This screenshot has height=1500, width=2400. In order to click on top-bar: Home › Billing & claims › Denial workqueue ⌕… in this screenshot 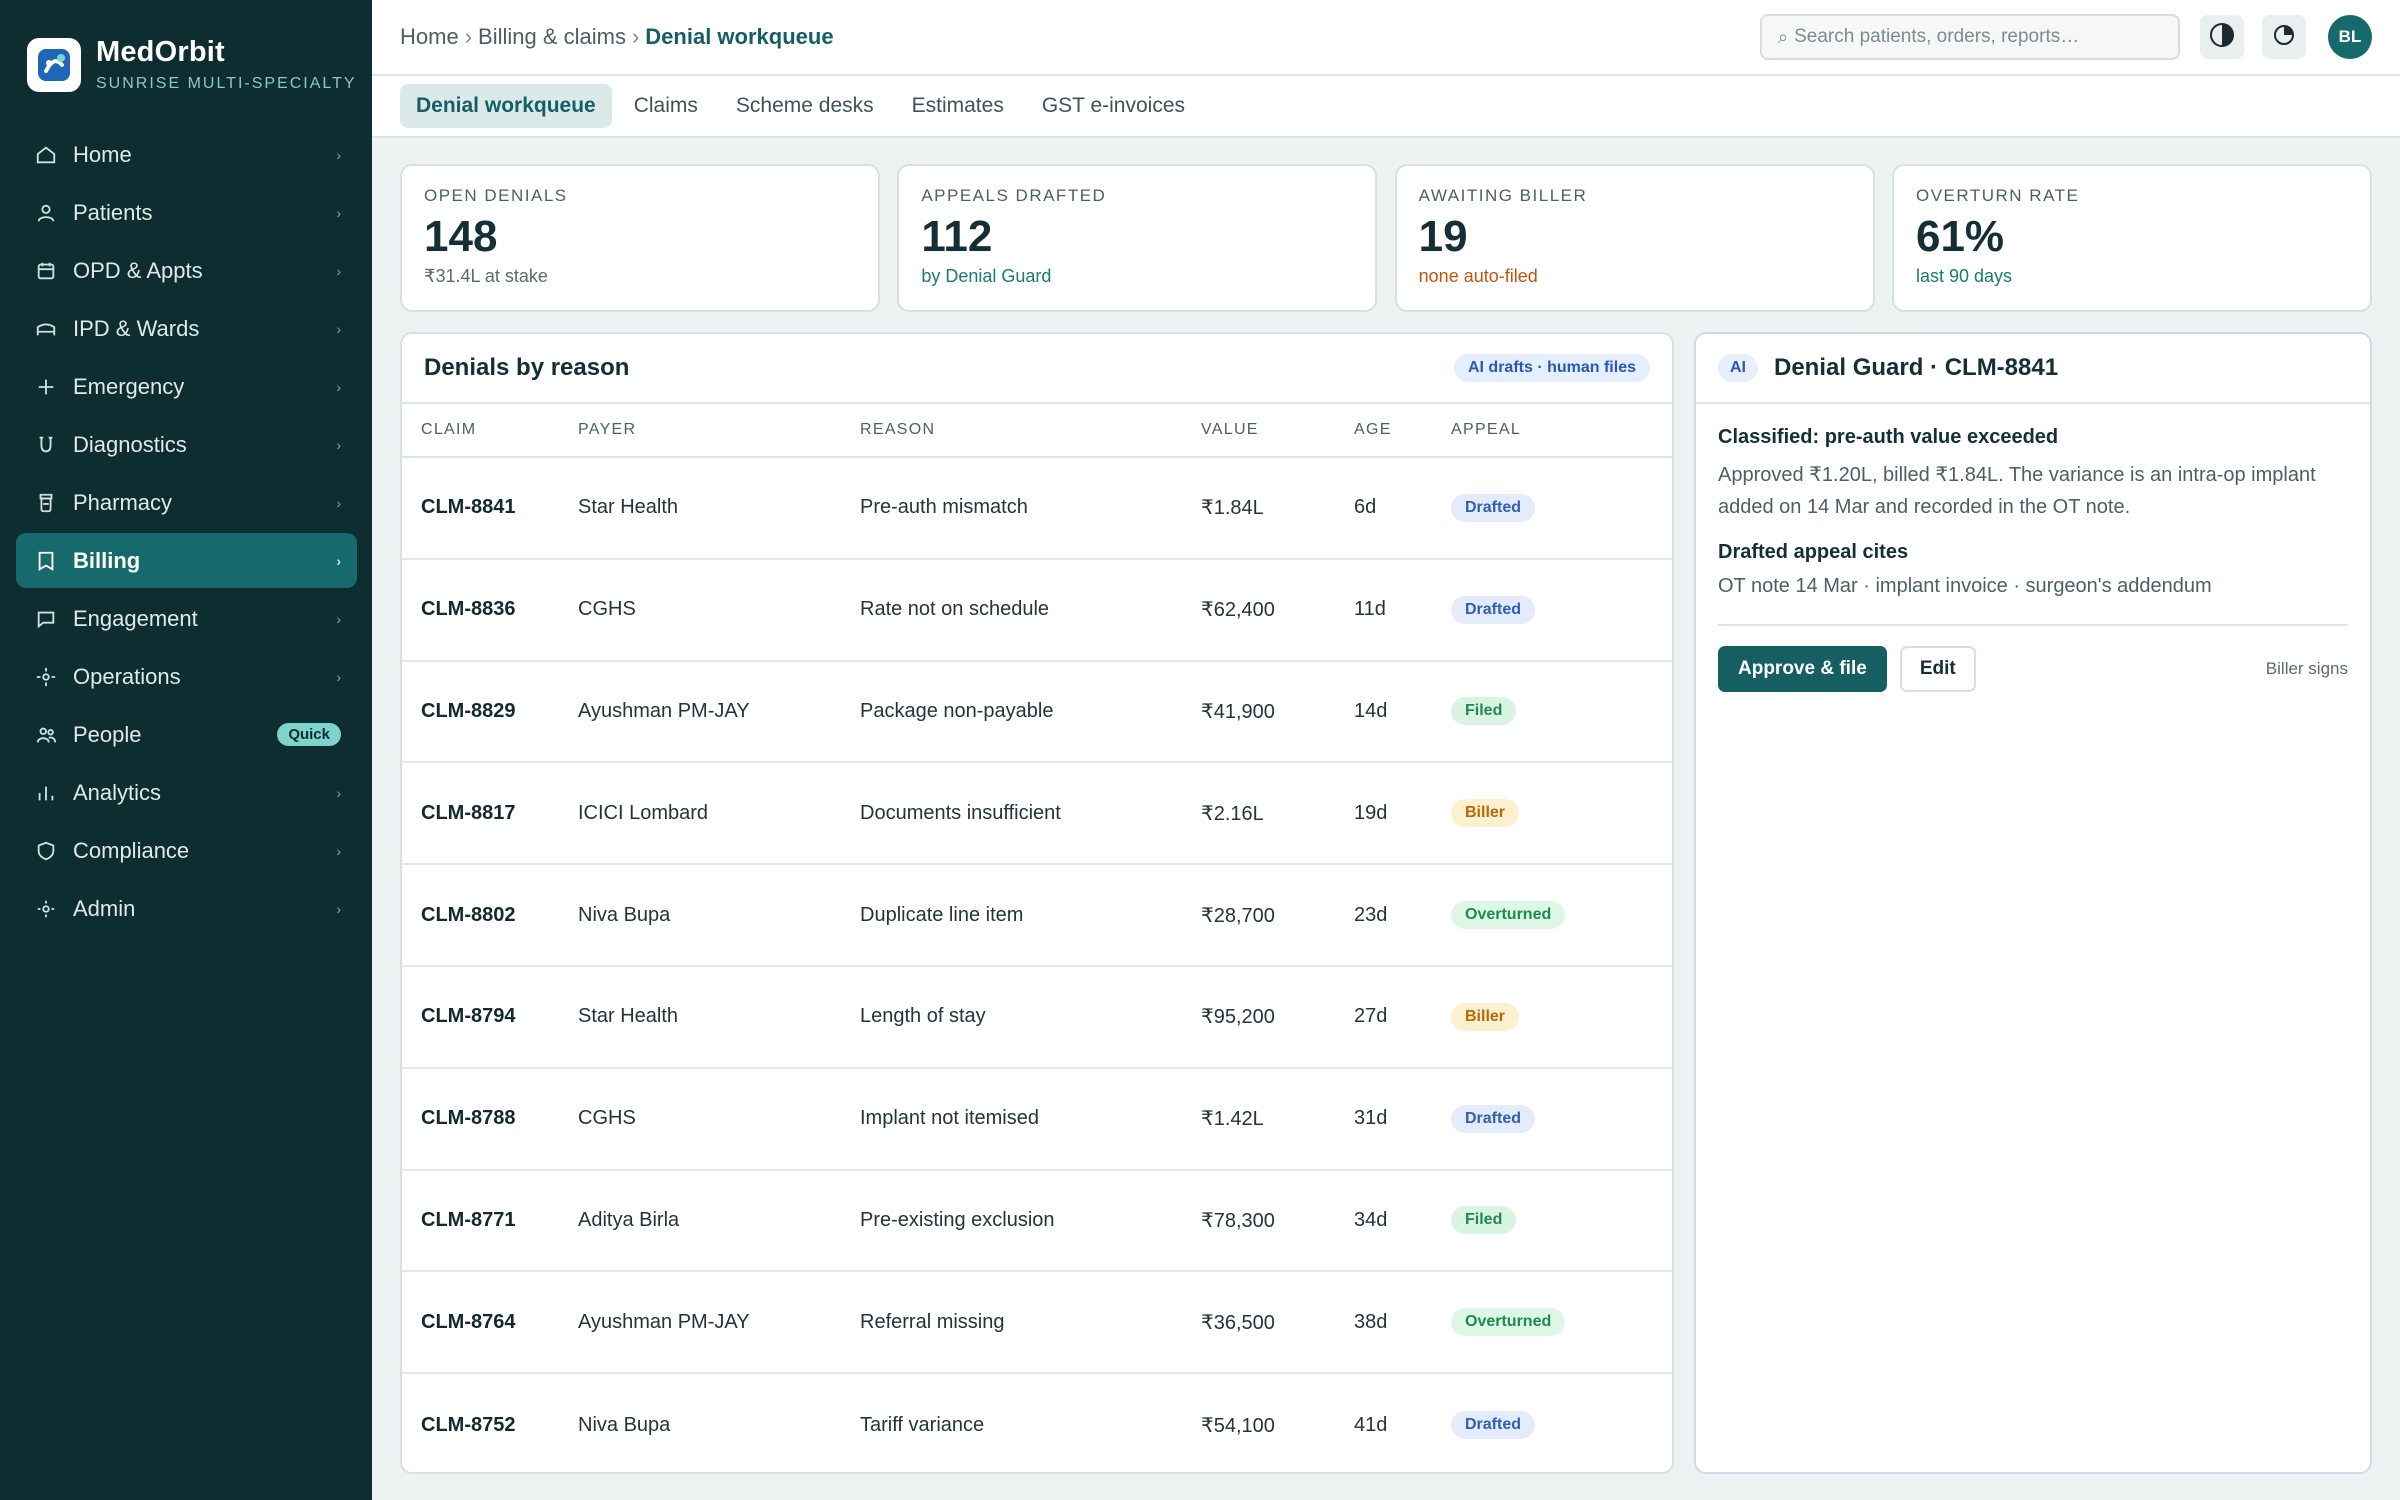, I will do `click(1386, 38)`.